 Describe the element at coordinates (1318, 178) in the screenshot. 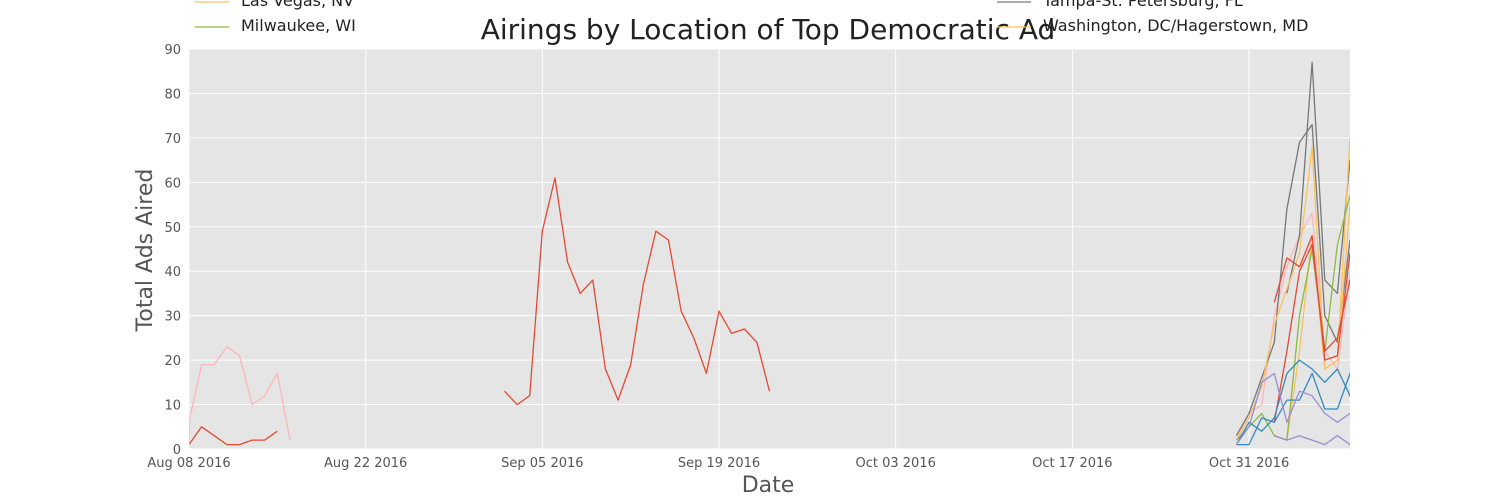

I see `series-4-line` at that location.